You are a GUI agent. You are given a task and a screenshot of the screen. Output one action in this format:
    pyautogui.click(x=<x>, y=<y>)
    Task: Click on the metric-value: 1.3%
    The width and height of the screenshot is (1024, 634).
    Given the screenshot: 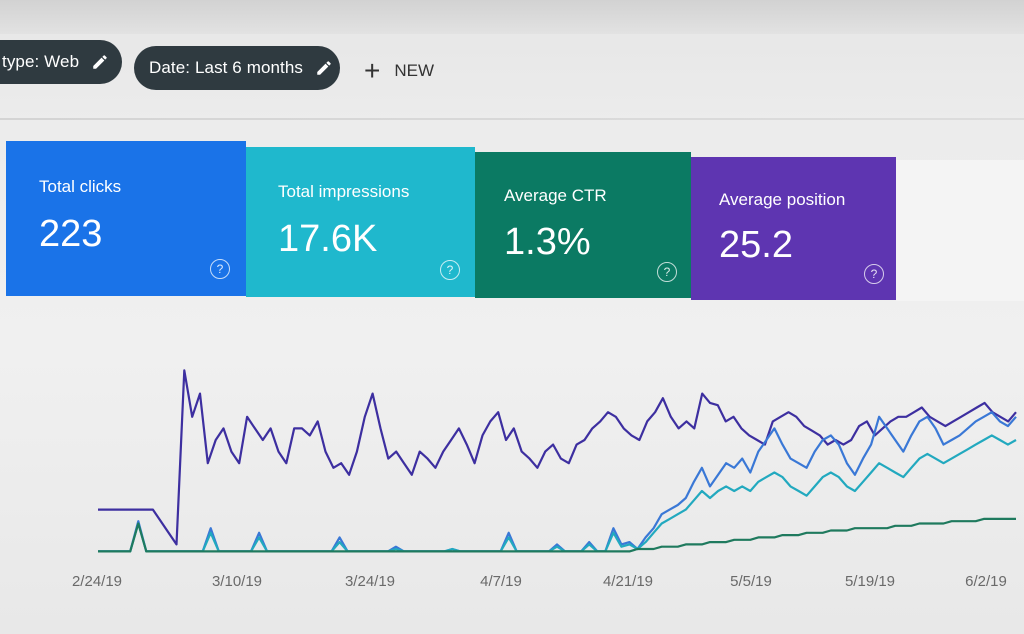 What is the action you would take?
    pyautogui.click(x=547, y=242)
    